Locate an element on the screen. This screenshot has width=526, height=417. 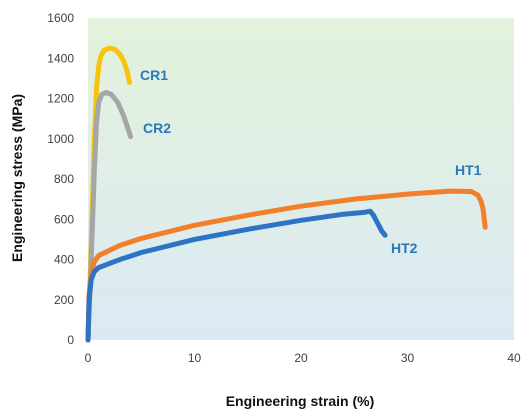
series-line-cr2 is located at coordinates (109, 216).